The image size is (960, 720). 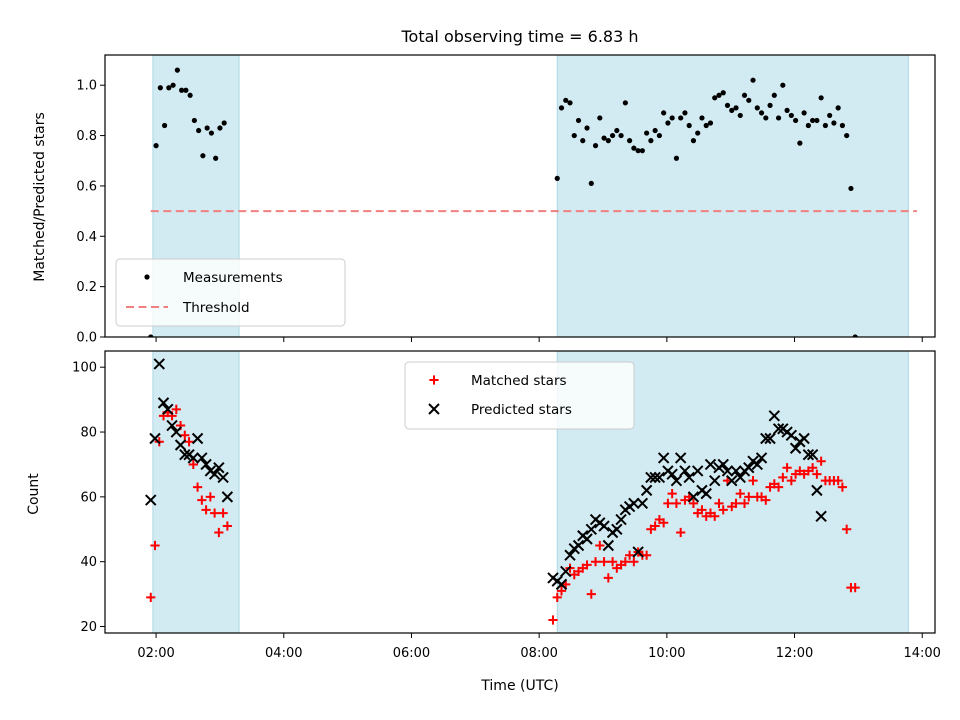 What do you see at coordinates (86, 237) in the screenshot?
I see `top-ytick-label: 0.4` at bounding box center [86, 237].